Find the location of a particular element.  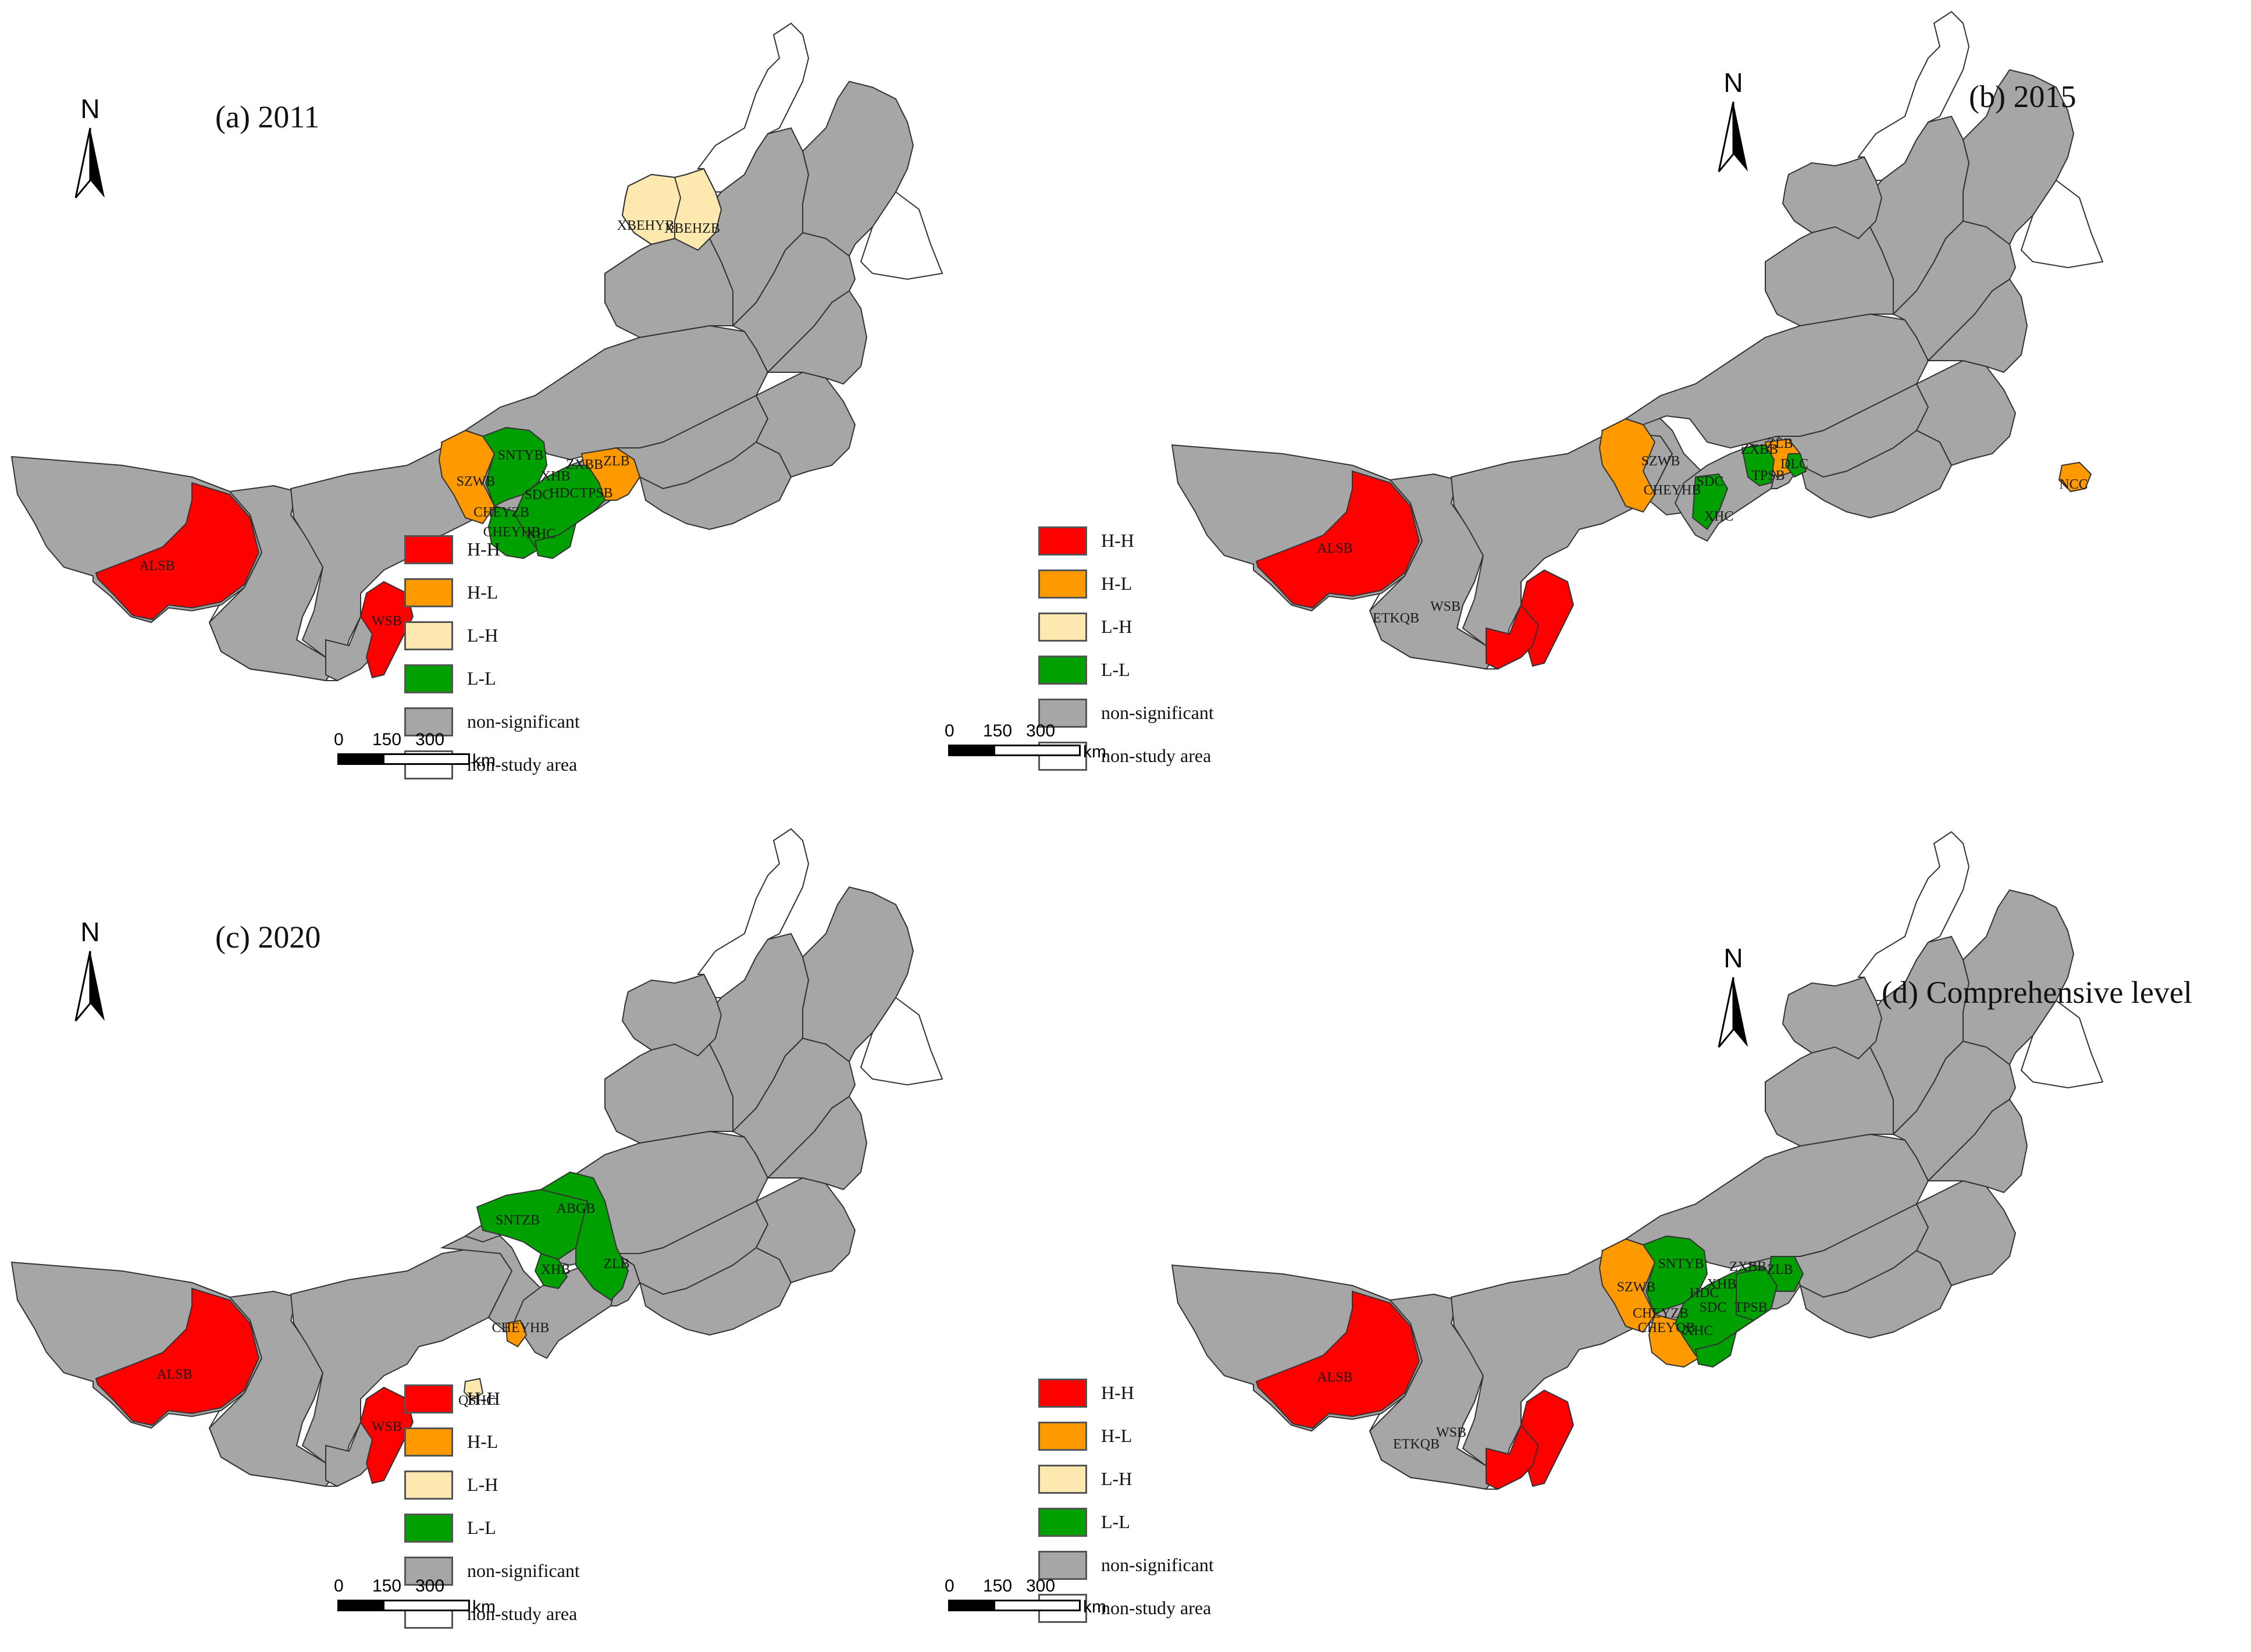

panel-title: (b) 2015 is located at coordinates (2023, 96).